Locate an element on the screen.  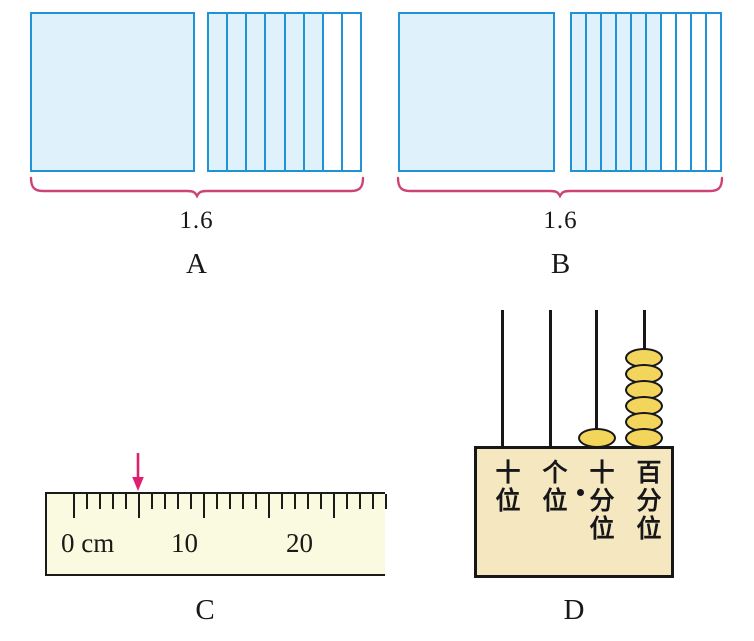
abacus-board: 十 位 个 位 十 分 位 百 分 位 is located at coordinates (574, 512).